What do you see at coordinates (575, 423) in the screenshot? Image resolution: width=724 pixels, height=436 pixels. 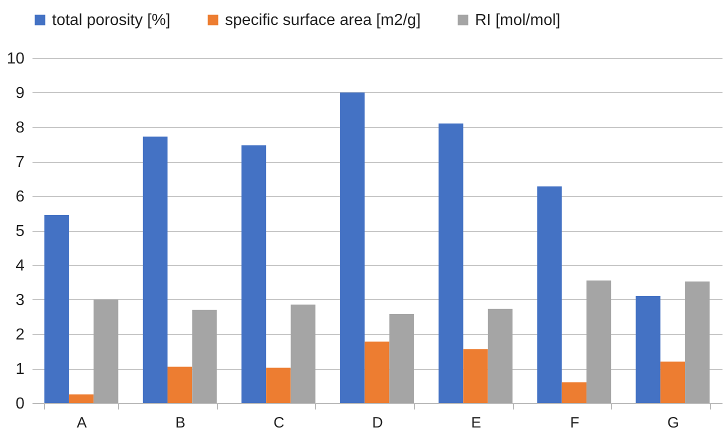 I see `x-tick-label: F` at bounding box center [575, 423].